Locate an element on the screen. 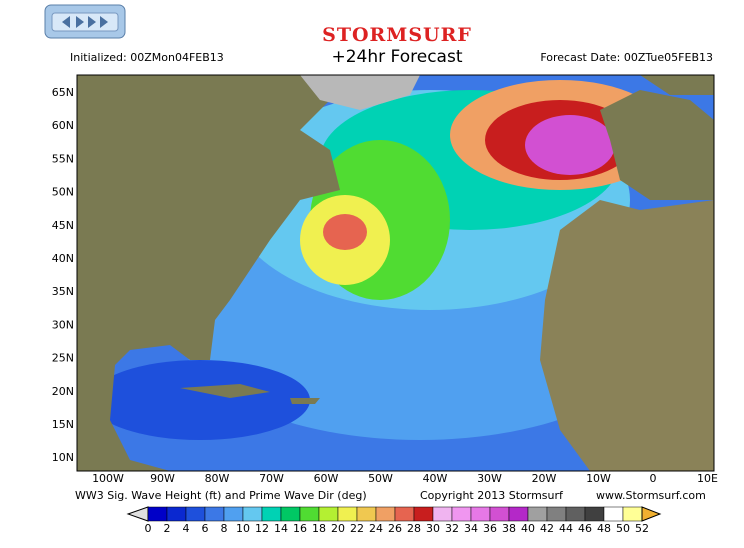 The image size is (744, 548). colorbar-label: 0 is located at coordinates (148, 528).